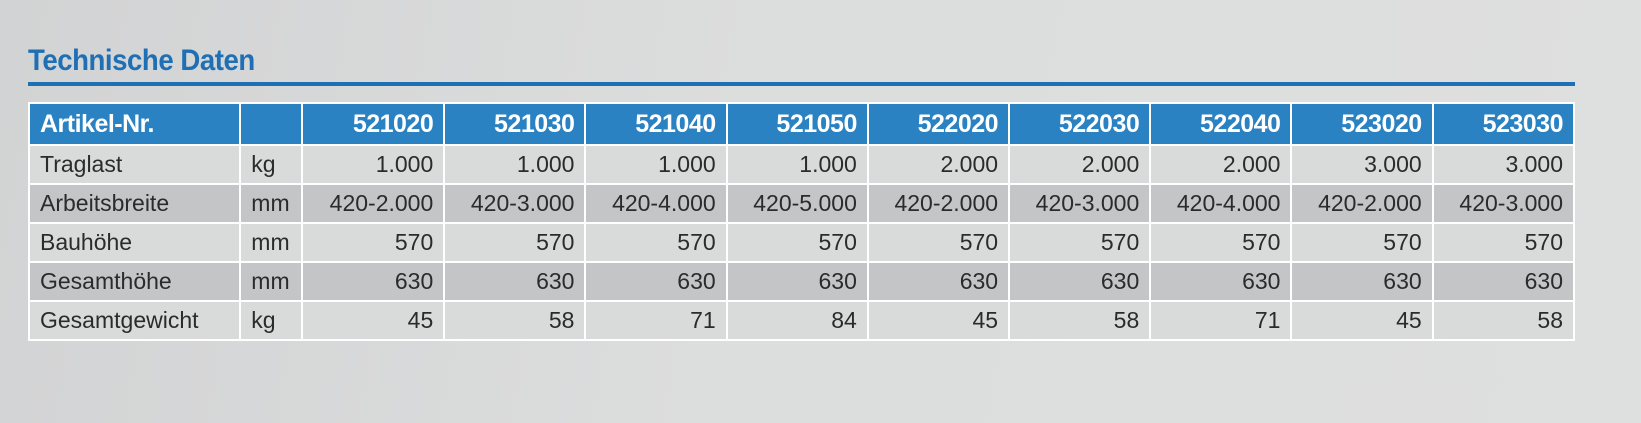 The height and width of the screenshot is (423, 1641). Describe the element at coordinates (797, 124) in the screenshot. I see `header-article-number: 521050` at that location.